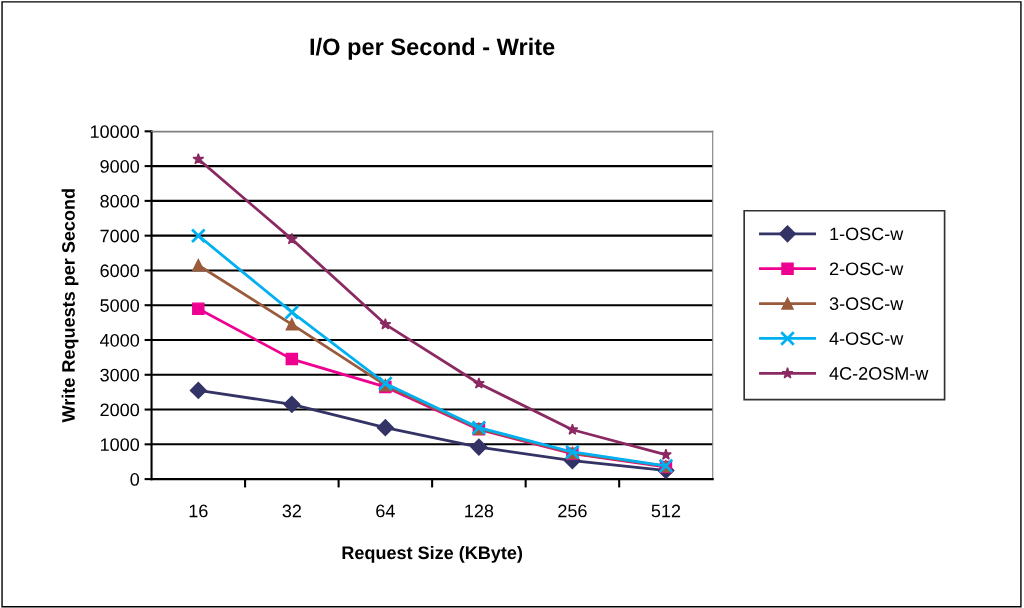  What do you see at coordinates (866, 338) in the screenshot?
I see `legend-label: 4-OSC-w` at bounding box center [866, 338].